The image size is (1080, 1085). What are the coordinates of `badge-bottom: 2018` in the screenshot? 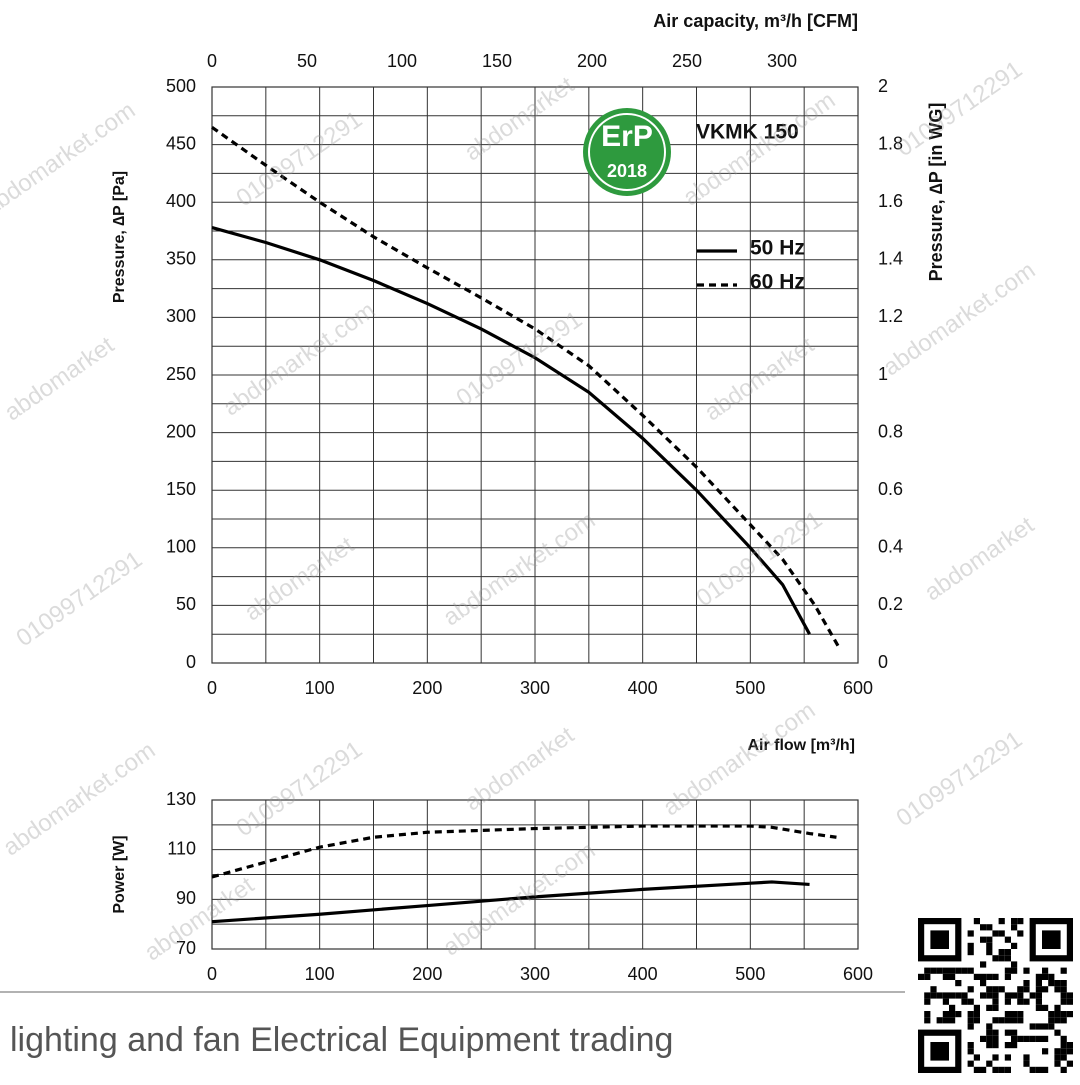 It's located at (627, 171).